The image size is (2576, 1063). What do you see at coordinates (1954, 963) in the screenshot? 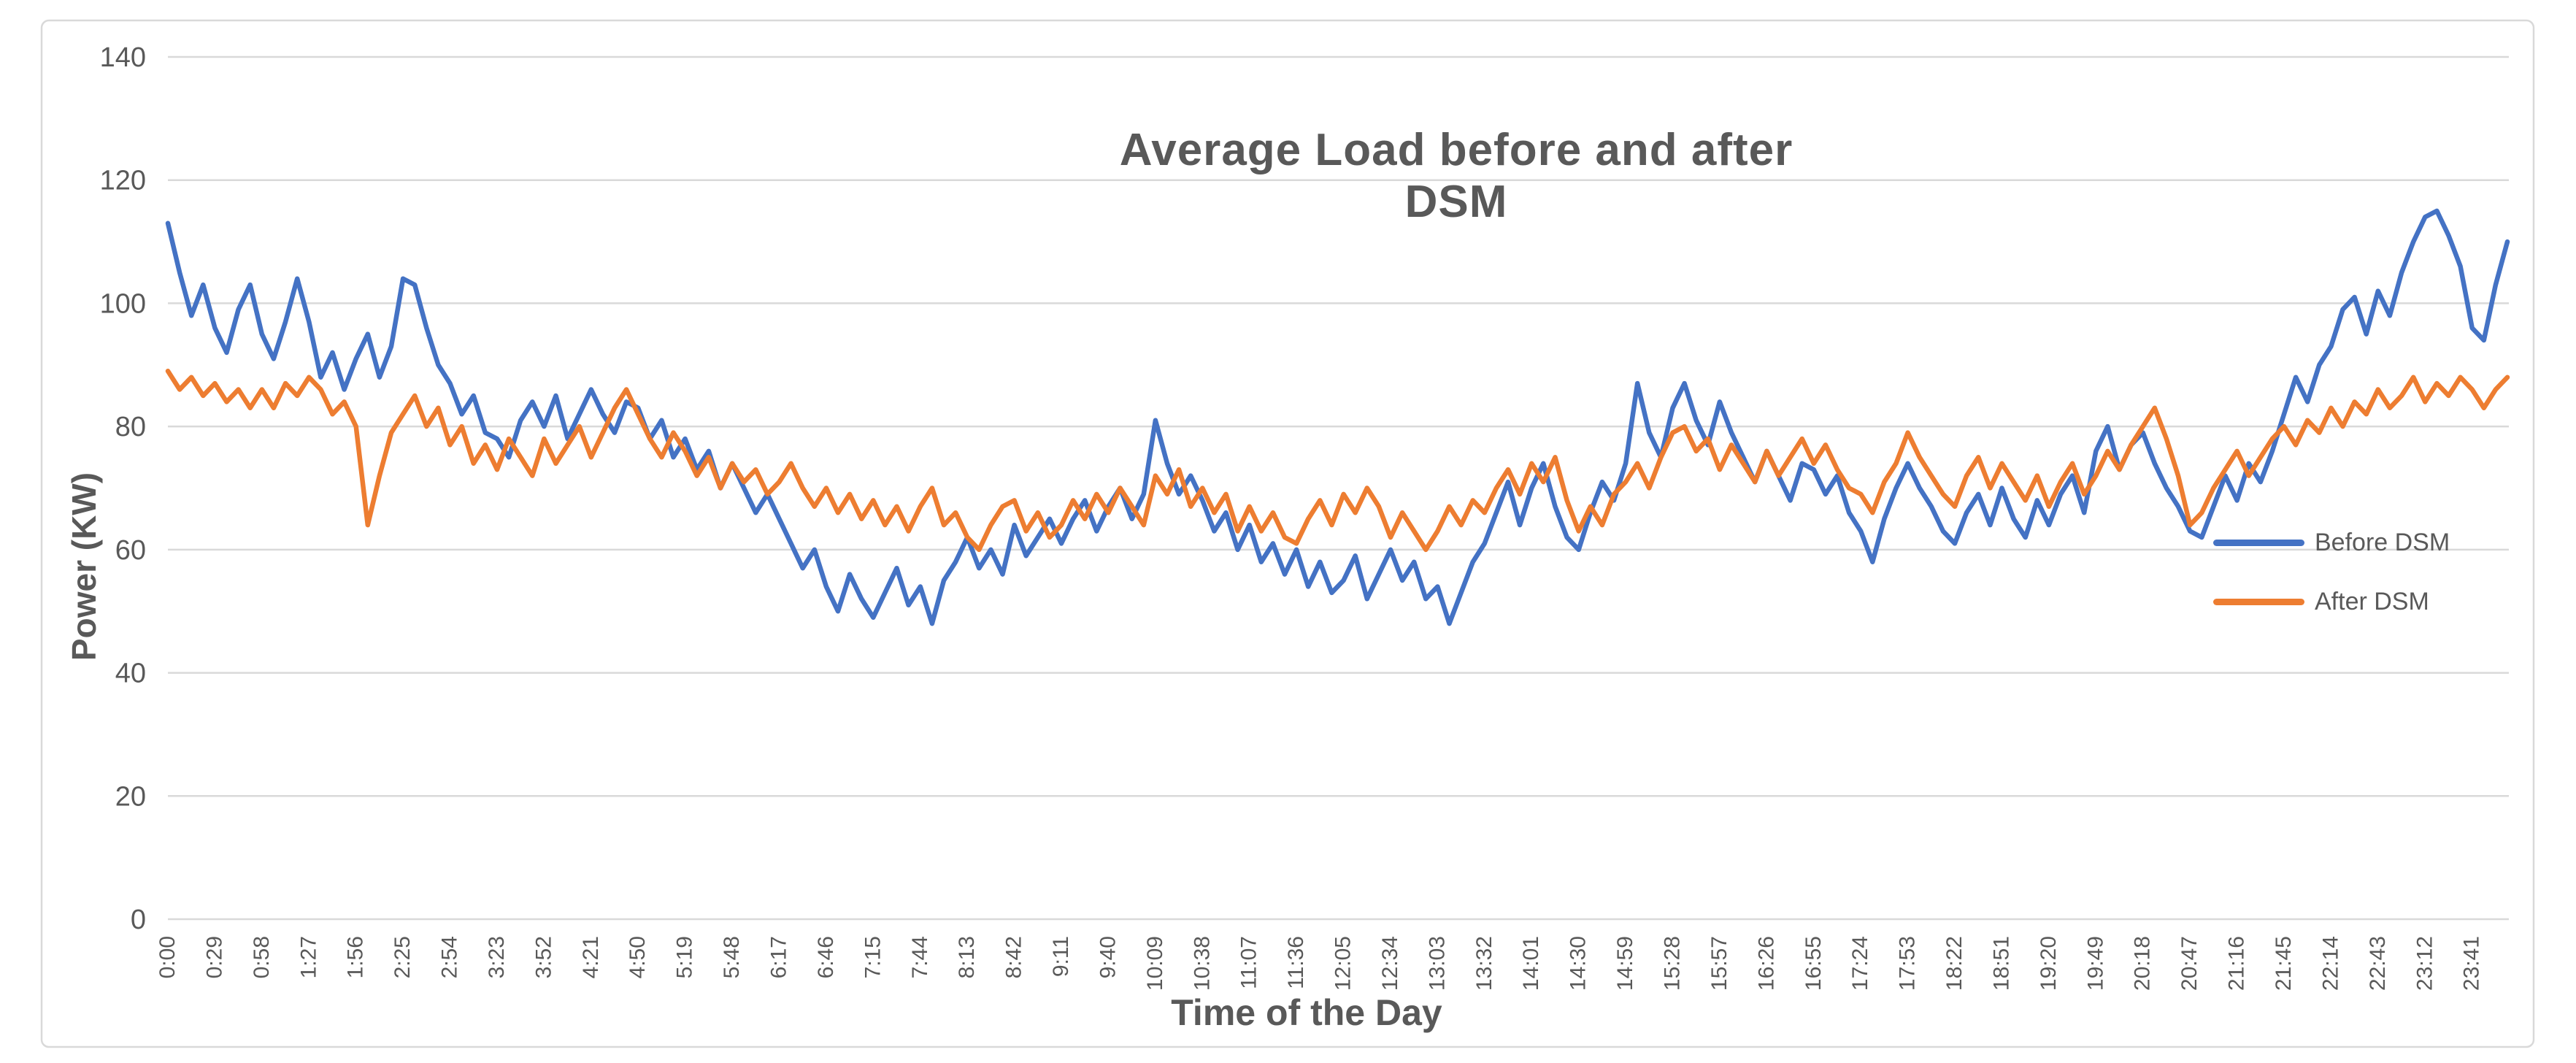
I see `x-tick-label-18:22: 18:22` at bounding box center [1954, 963].